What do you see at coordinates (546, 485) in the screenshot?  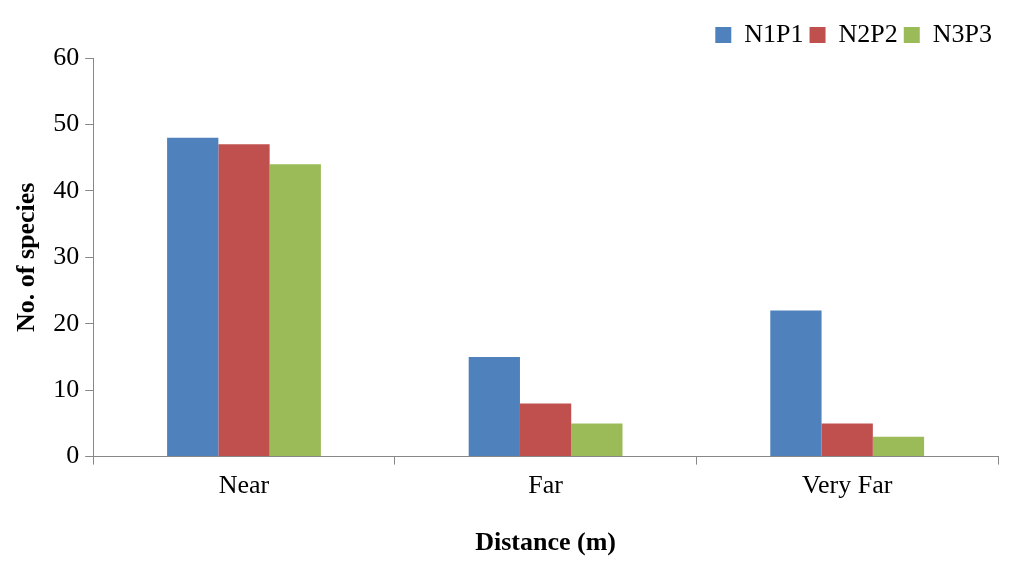 I see `x-tick-label: Far` at bounding box center [546, 485].